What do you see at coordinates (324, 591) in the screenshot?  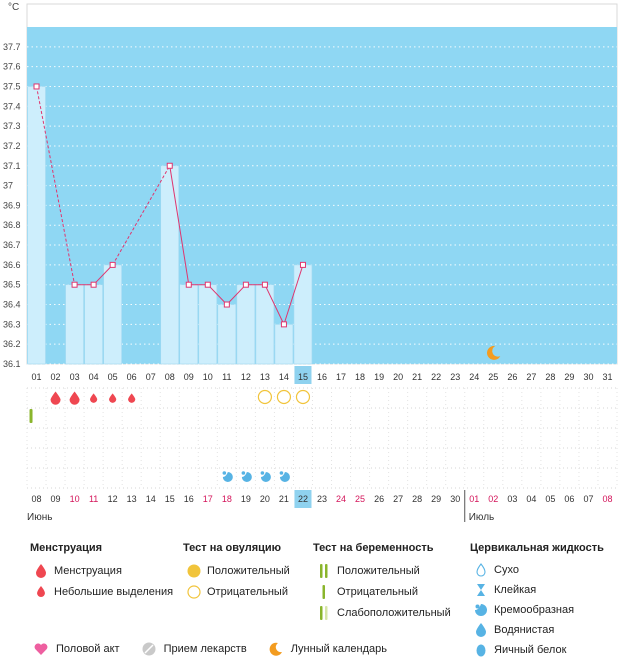 I see `pregnancy-negative-icon` at bounding box center [324, 591].